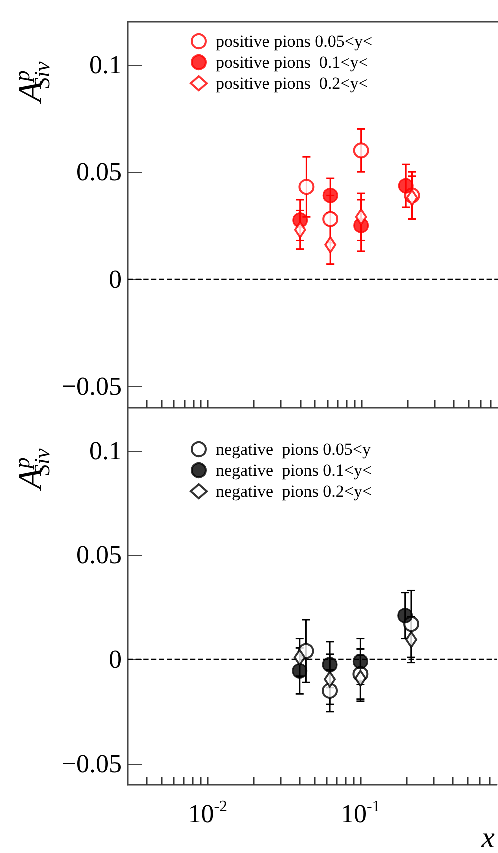 The width and height of the screenshot is (498, 853). What do you see at coordinates (294, 41) in the screenshot?
I see `legend-label: positive pions 0.05<y<` at bounding box center [294, 41].